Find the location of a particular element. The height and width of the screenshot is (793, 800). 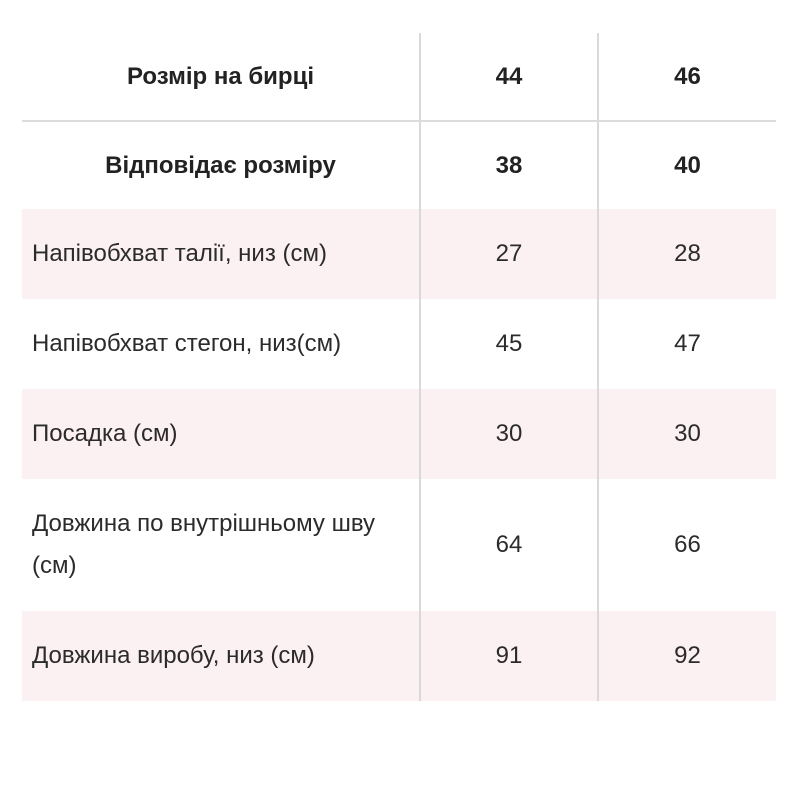

row-label-cell: Посадка (см) is located at coordinates (221, 434).